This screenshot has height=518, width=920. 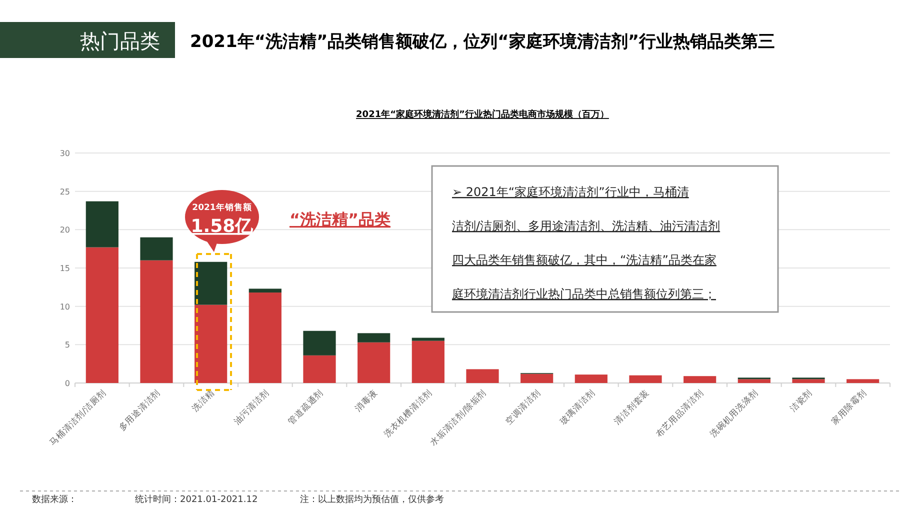 What do you see at coordinates (65, 191) in the screenshot?
I see `y-tick-label: 25` at bounding box center [65, 191].